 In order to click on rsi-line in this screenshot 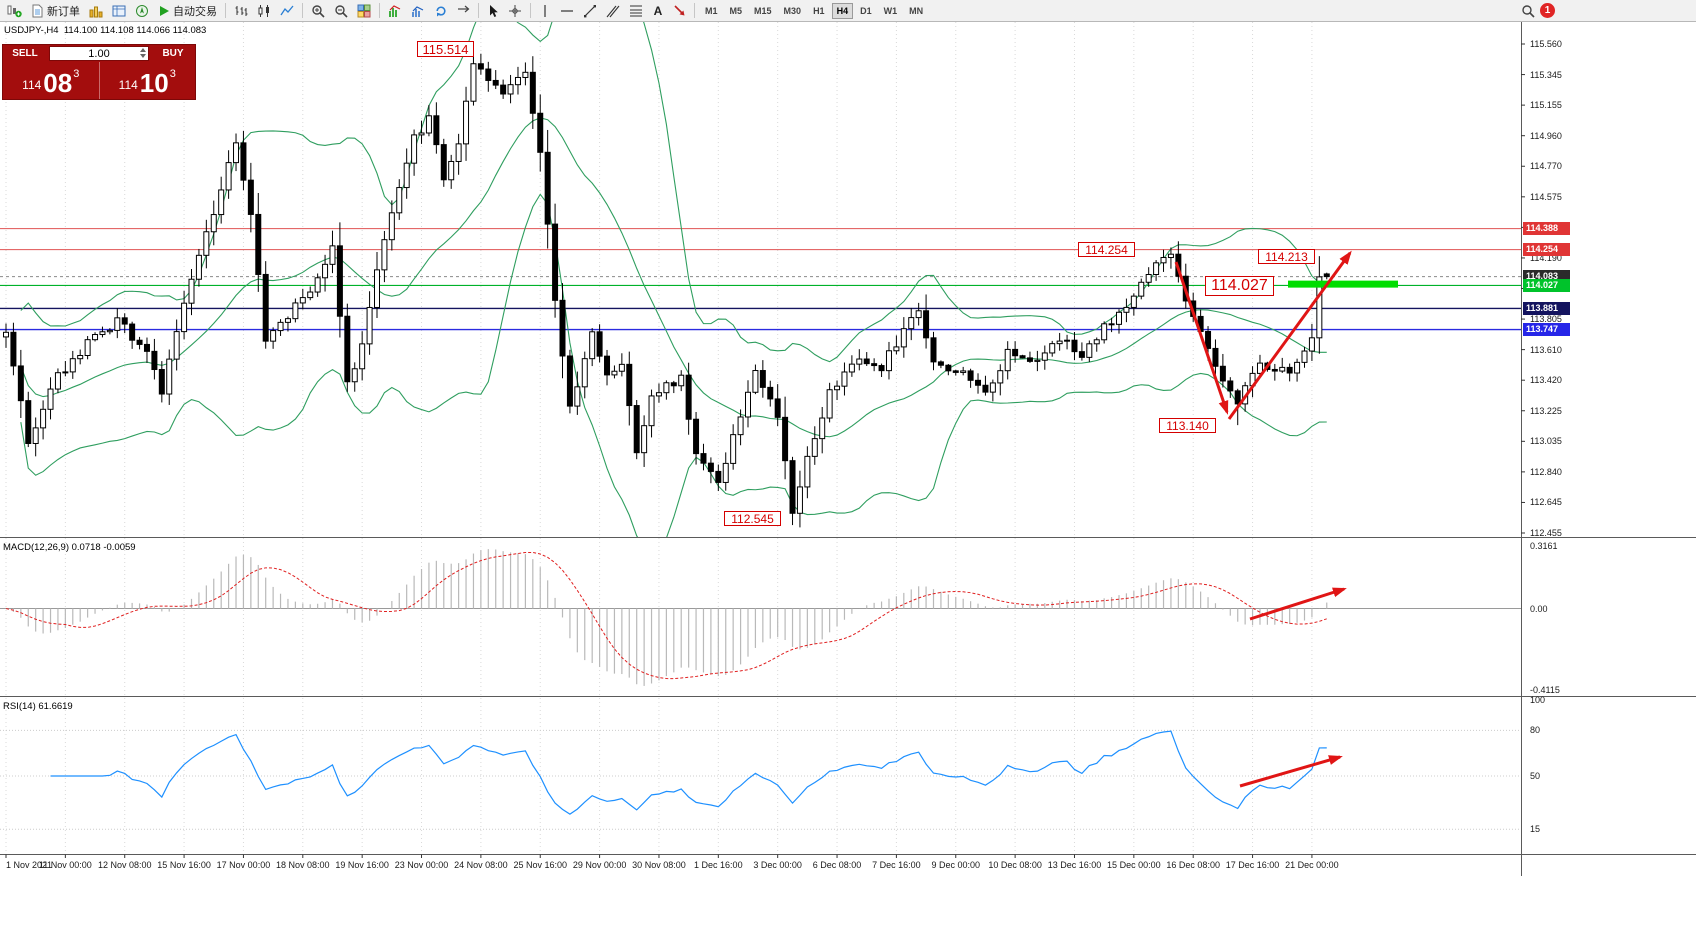, I will do `click(688, 772)`.